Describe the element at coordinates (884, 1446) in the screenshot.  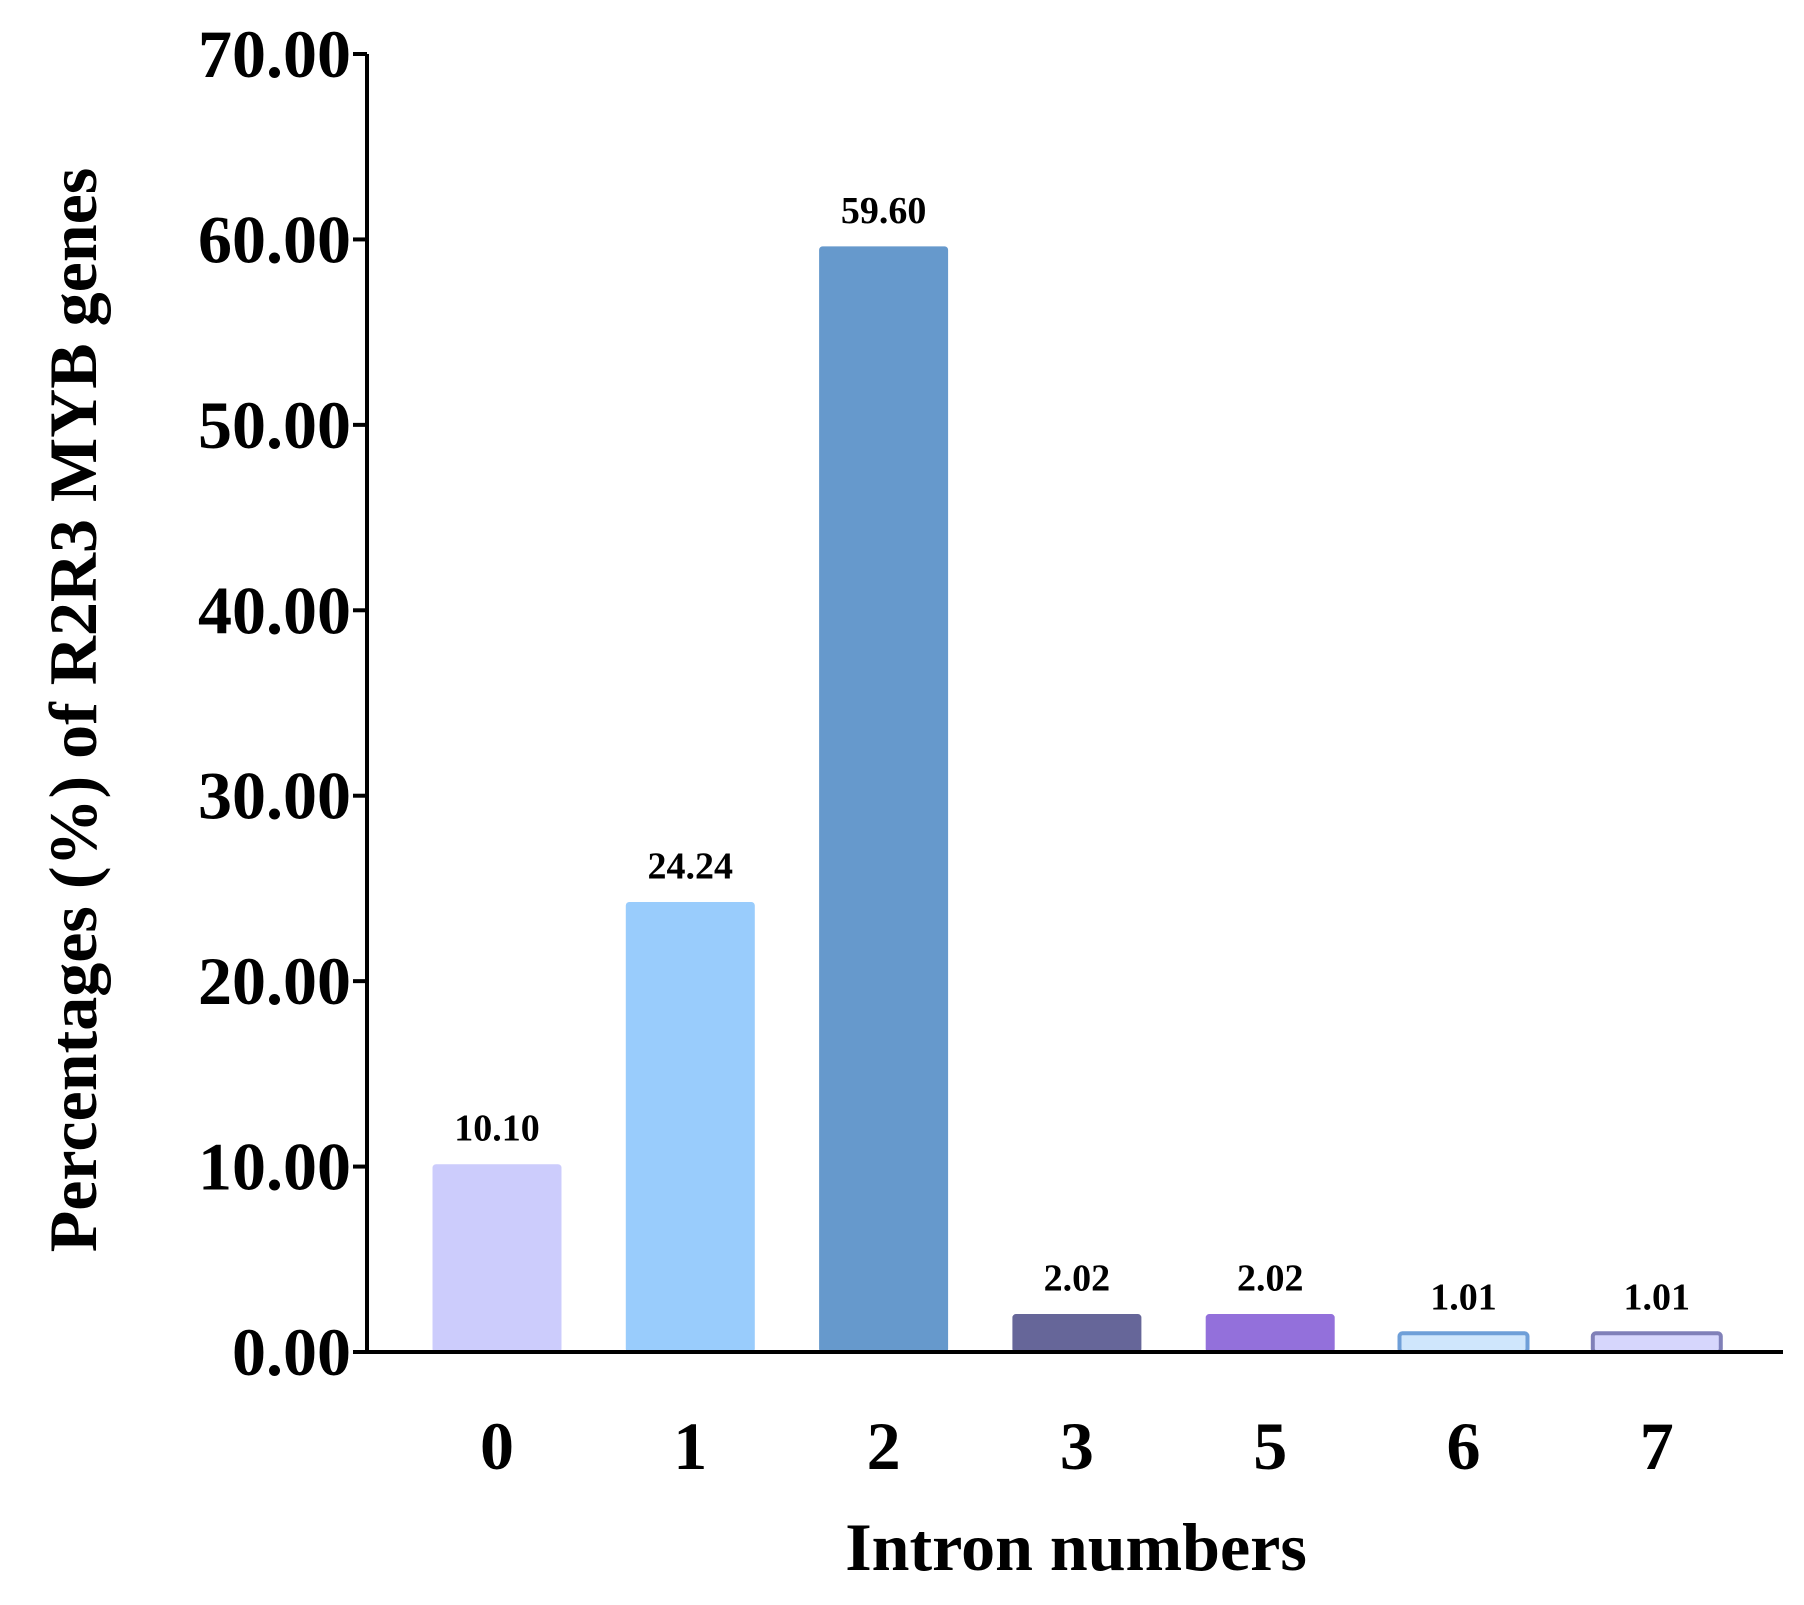
I see `x-tick-label-2: 2` at that location.